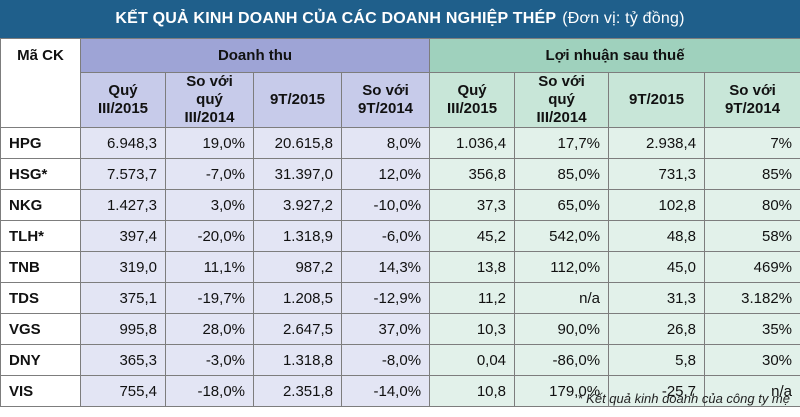 The width and height of the screenshot is (800, 417). I want to click on stock-code: HPG, so click(40, 143).